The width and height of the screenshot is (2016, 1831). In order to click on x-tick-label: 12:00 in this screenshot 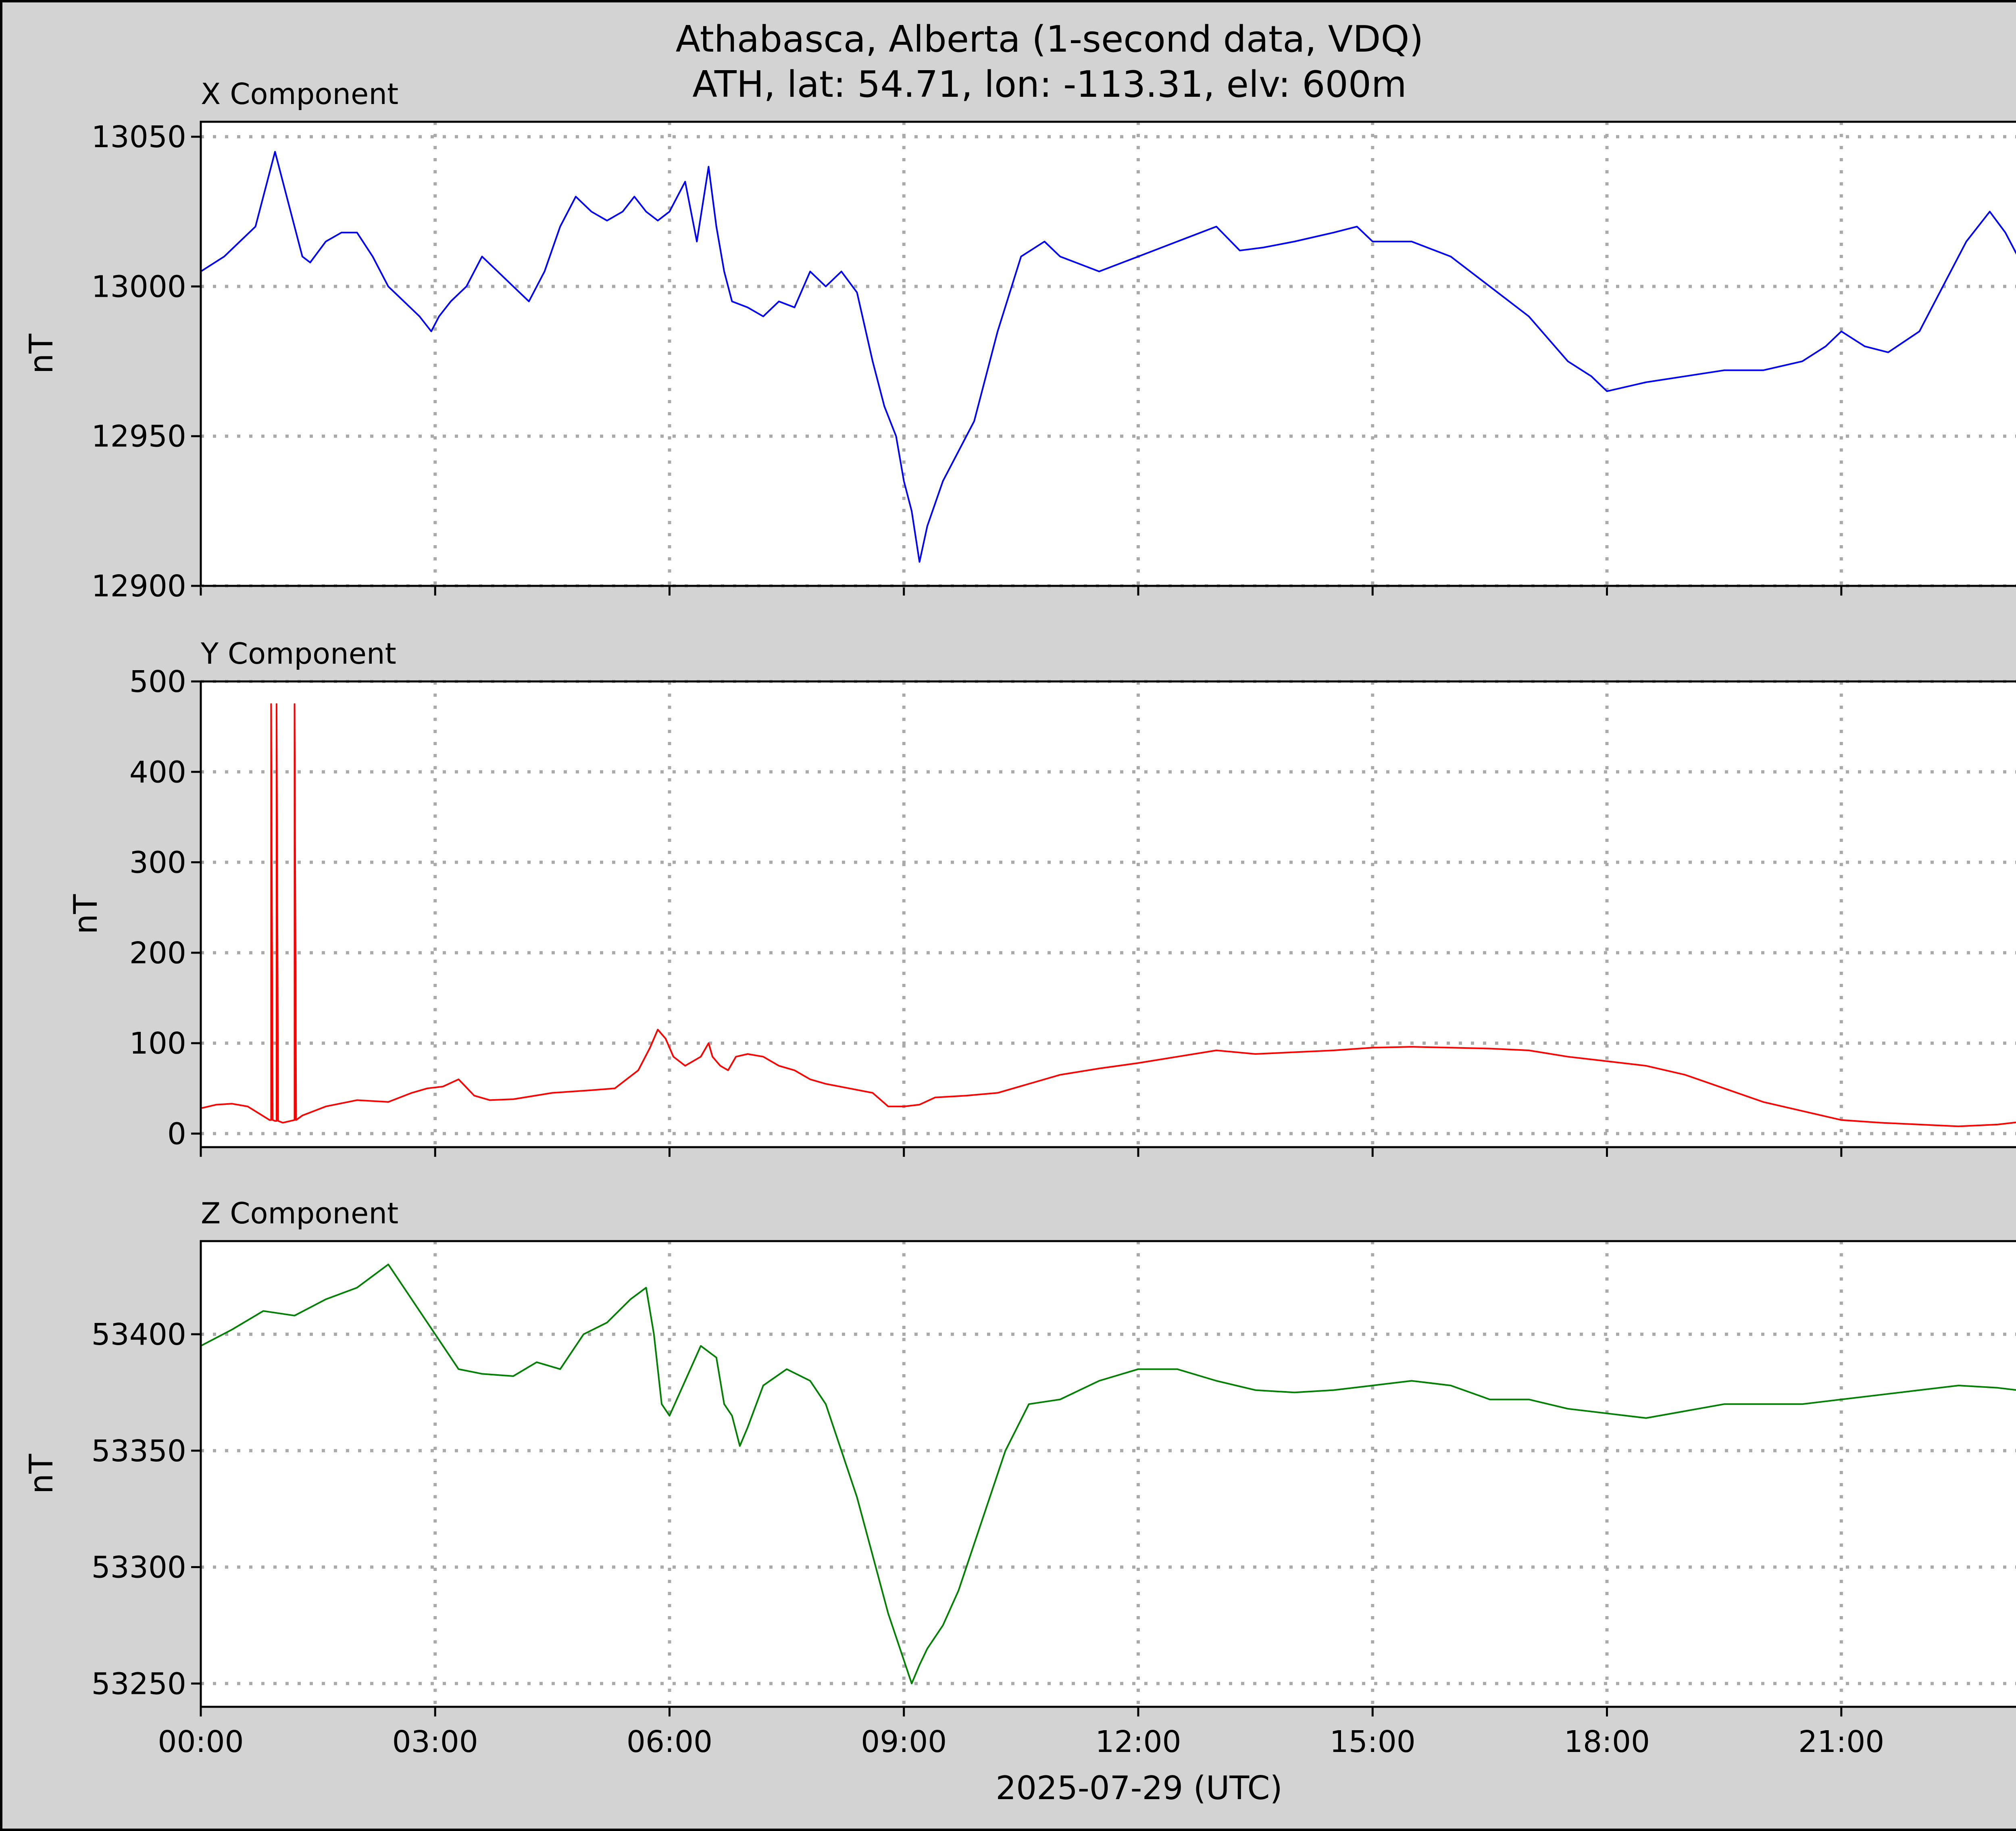, I will do `click(1138, 1742)`.